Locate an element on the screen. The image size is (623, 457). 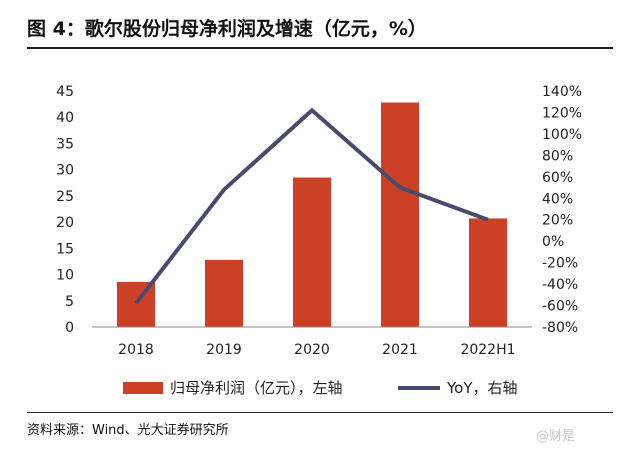
left-axis-tick-label: 35 is located at coordinates (65, 144).